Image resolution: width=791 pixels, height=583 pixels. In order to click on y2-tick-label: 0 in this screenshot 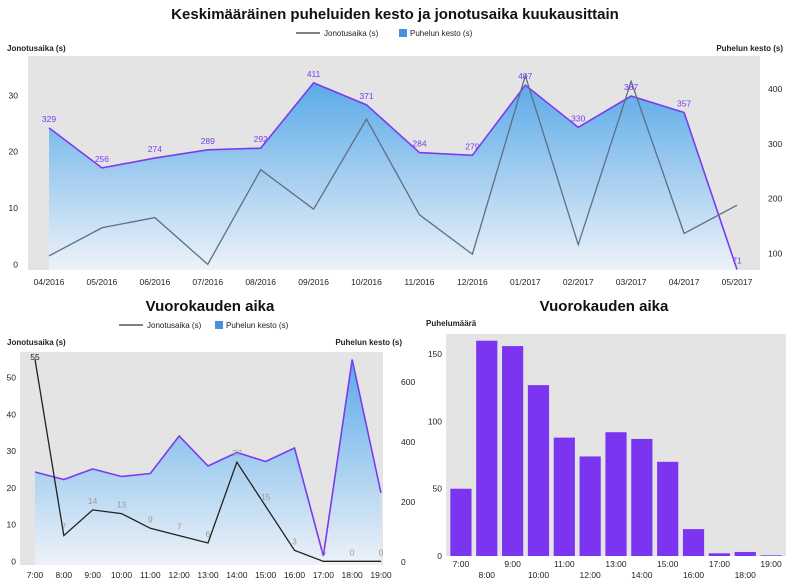, I will do `click(403, 562)`.